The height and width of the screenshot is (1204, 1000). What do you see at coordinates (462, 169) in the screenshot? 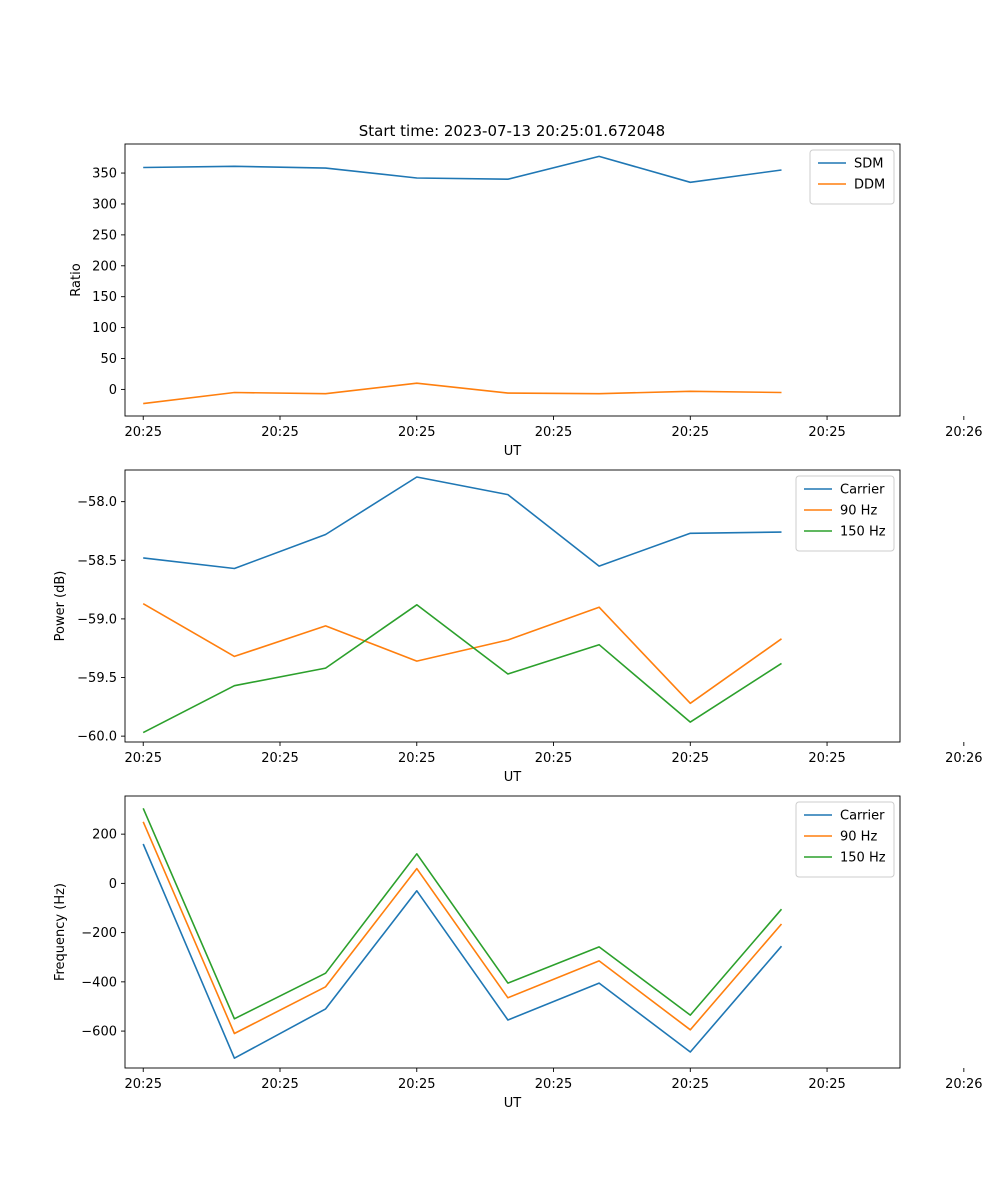
I see `series-line-sdm` at bounding box center [462, 169].